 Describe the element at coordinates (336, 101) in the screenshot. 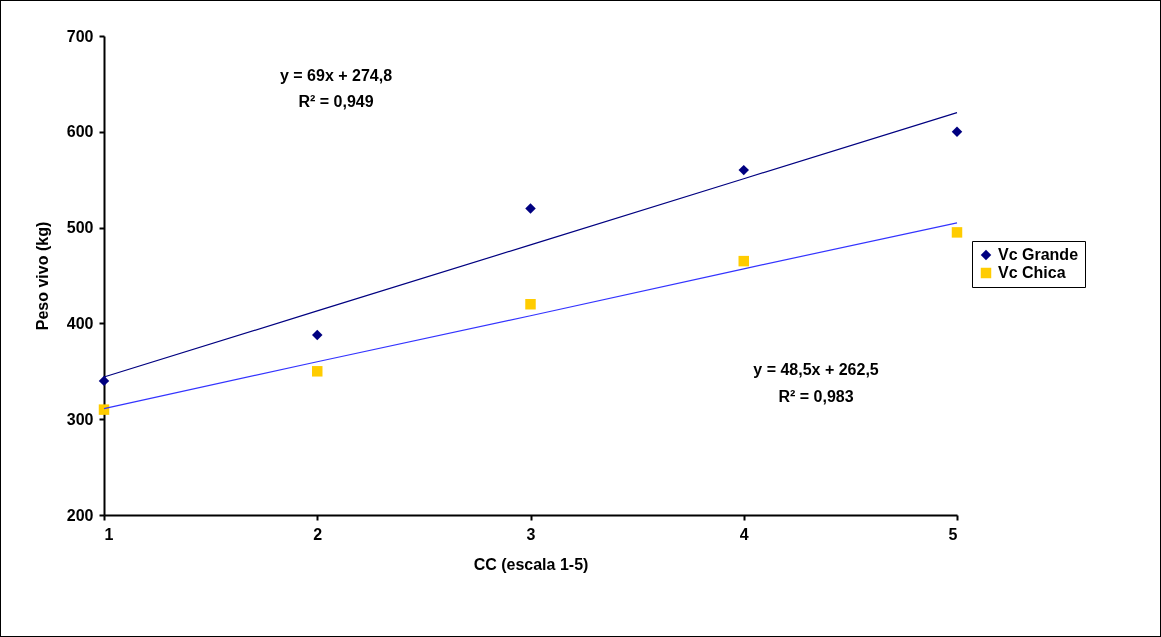

I see `annotation: R² = 0,949` at that location.